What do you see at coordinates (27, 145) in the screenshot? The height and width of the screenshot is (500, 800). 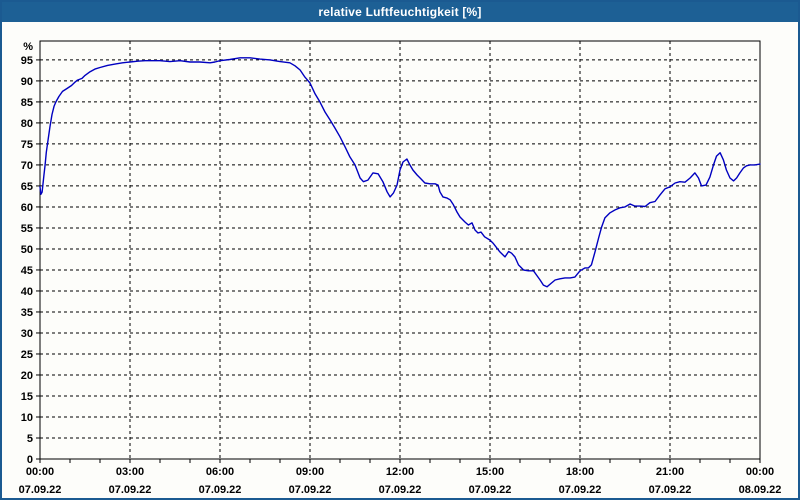 I see `y-tick-label: 75` at bounding box center [27, 145].